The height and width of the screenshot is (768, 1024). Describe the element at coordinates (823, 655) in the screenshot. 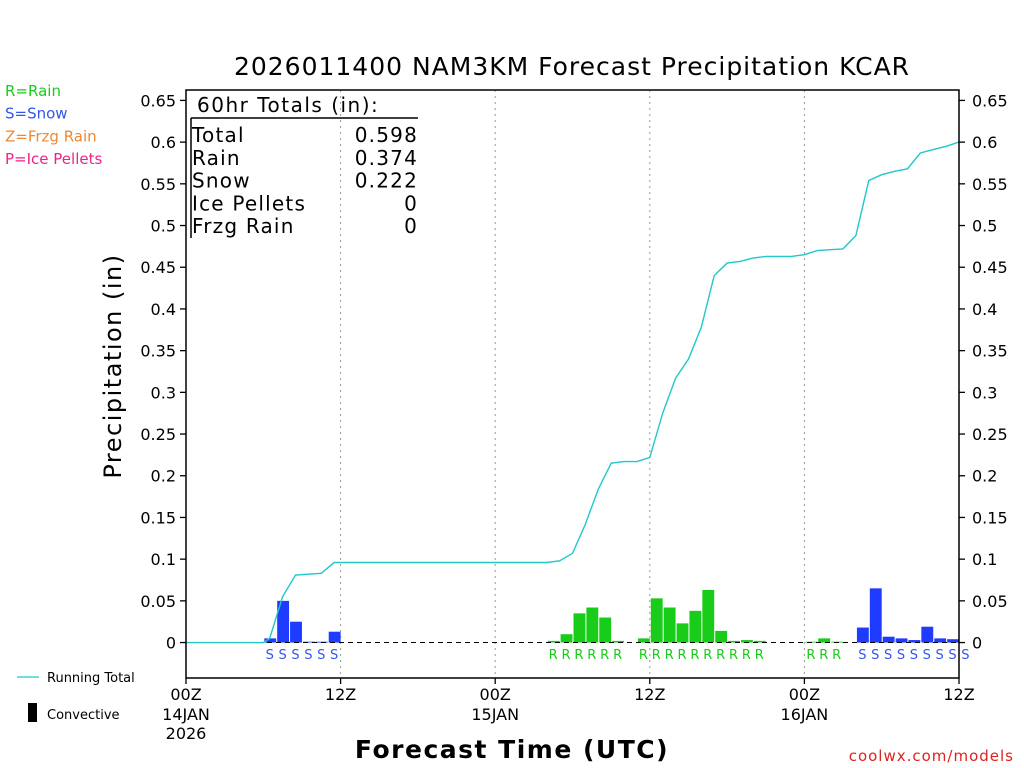

I see `ptype-marker-h49: R` at that location.